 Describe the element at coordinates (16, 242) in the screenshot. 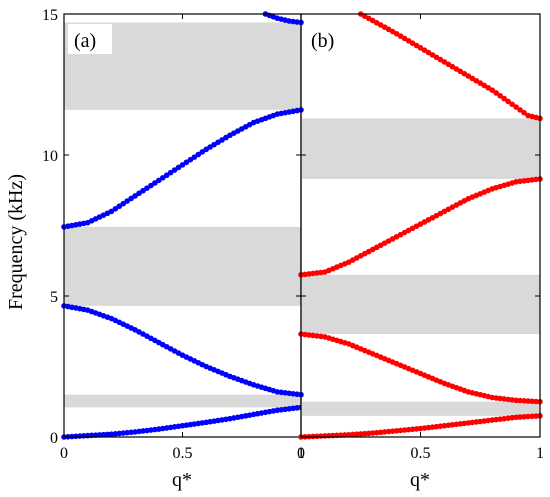

I see `y-axis-title: Frequency (kHz)` at that location.